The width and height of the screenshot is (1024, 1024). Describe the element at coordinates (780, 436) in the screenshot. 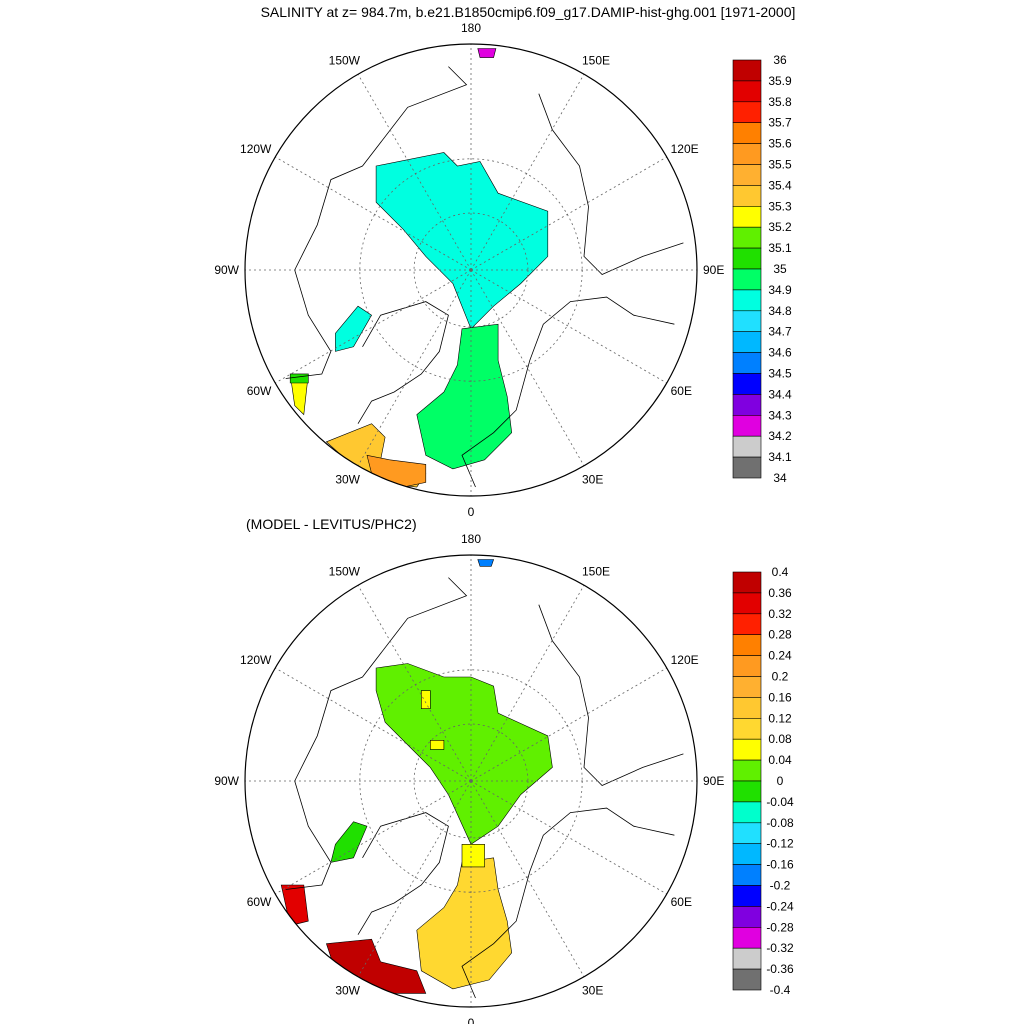

I see `colorbar-label: 34.2` at that location.